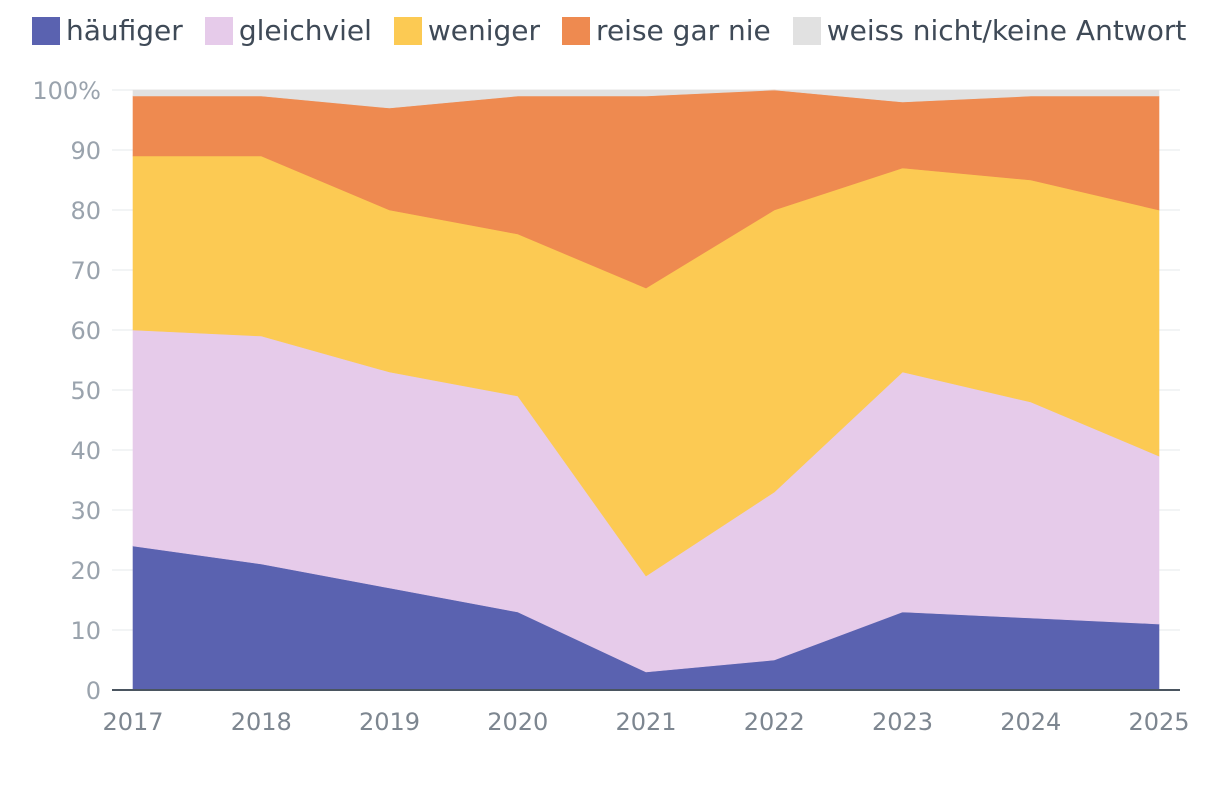  I want to click on legend-label: häufiger, so click(124, 30).